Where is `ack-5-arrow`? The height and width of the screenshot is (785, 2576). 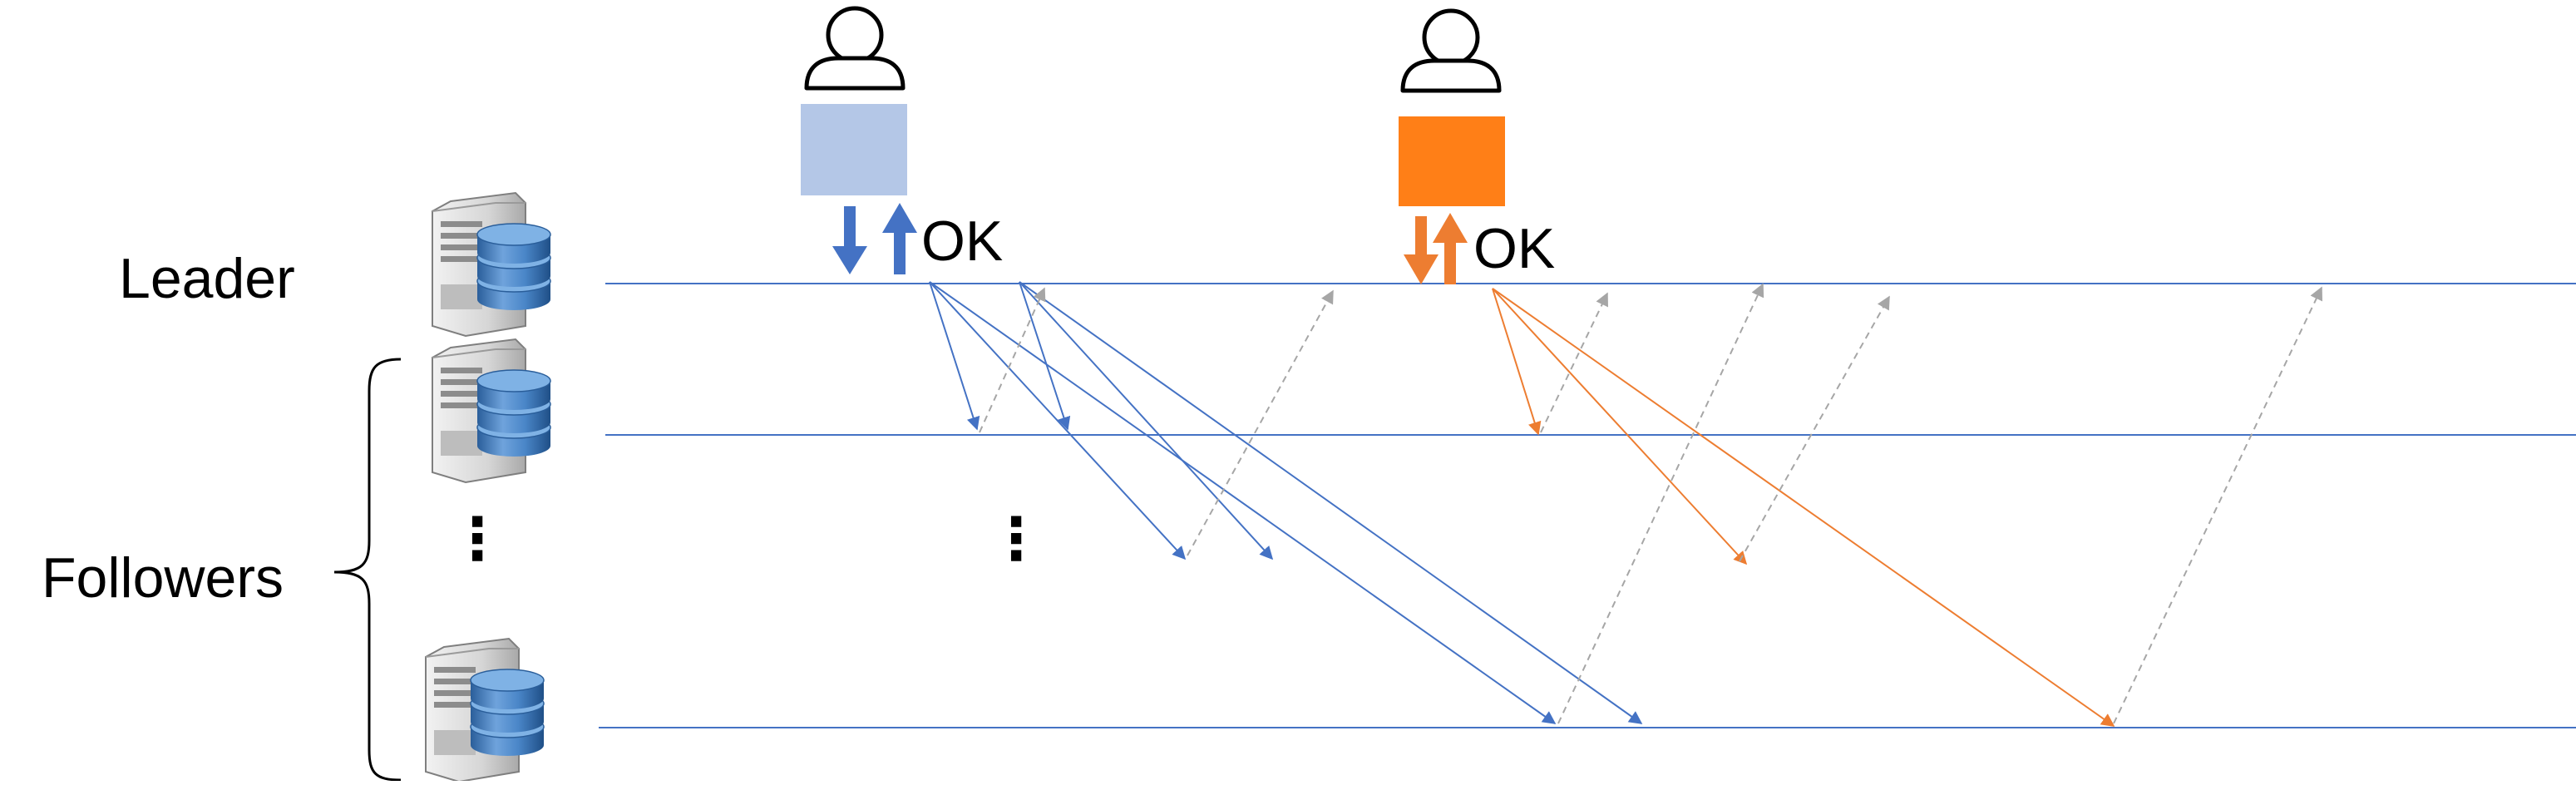 ack-5-arrow is located at coordinates (1814, 428).